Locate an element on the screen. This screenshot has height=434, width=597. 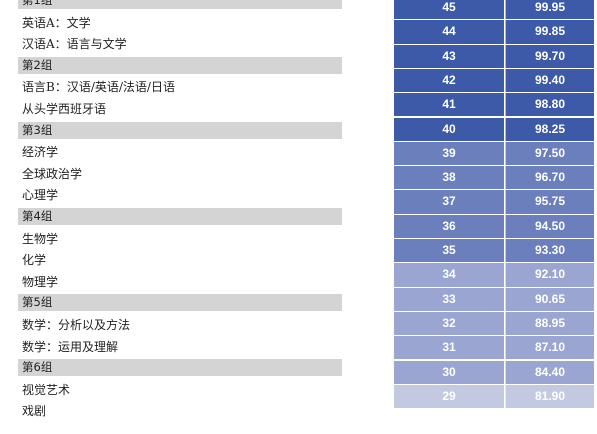
percentile-cell: 88.95 is located at coordinates (549, 323).